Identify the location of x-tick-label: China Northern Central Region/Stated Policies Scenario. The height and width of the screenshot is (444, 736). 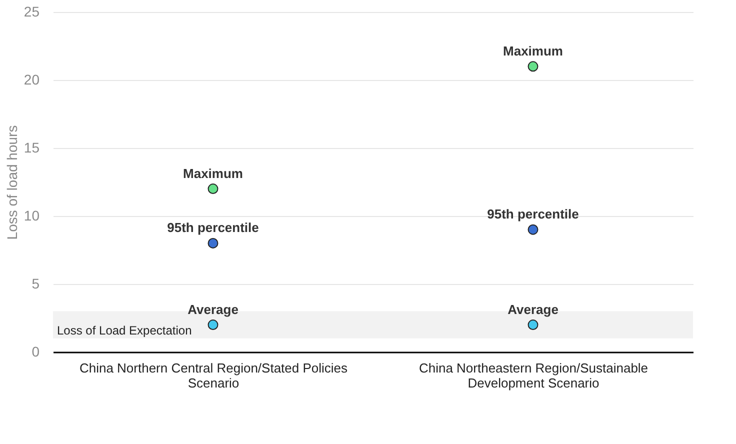
(213, 375).